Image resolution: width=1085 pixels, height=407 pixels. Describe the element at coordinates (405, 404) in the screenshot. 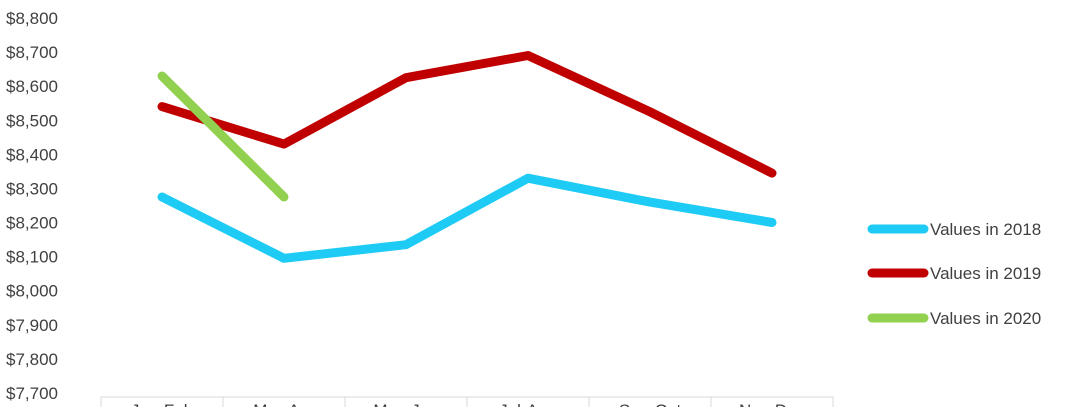

I see `x-tick-label: May-Jun` at that location.